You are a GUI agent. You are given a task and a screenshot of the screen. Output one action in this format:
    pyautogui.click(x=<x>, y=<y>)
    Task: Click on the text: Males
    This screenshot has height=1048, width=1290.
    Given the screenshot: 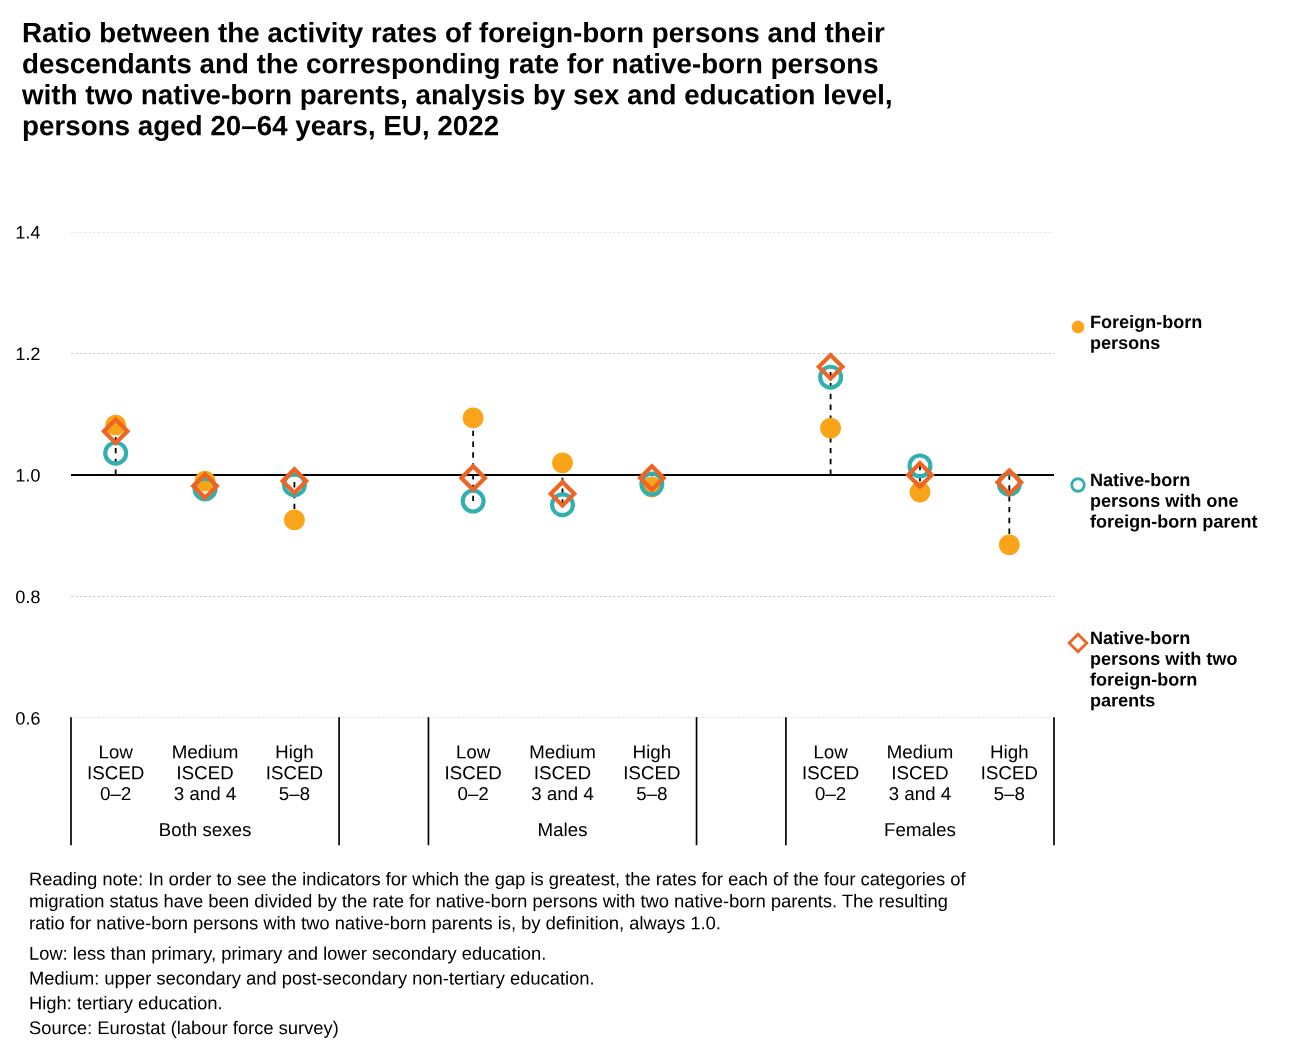 What is the action you would take?
    pyautogui.click(x=563, y=829)
    